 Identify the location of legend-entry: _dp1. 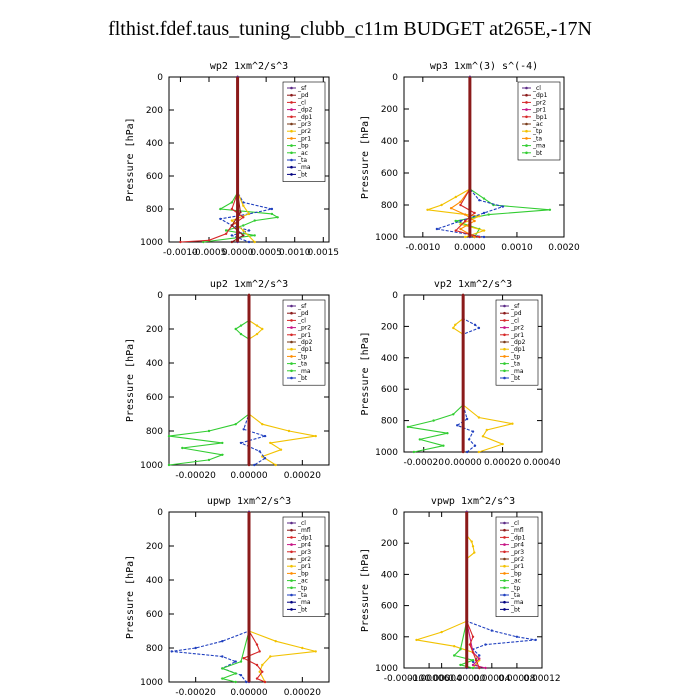
(305, 537).